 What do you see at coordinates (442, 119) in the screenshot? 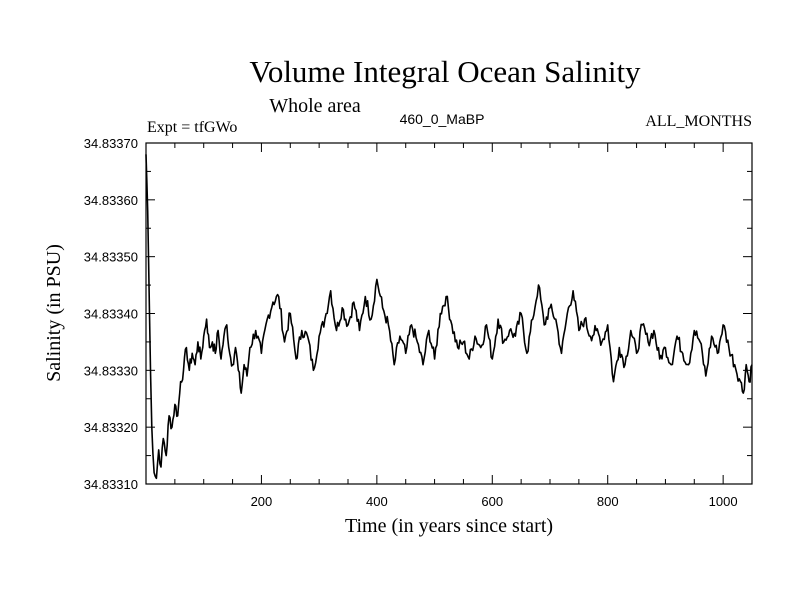
I see `header-center-label: 460_0_MaBP` at bounding box center [442, 119].